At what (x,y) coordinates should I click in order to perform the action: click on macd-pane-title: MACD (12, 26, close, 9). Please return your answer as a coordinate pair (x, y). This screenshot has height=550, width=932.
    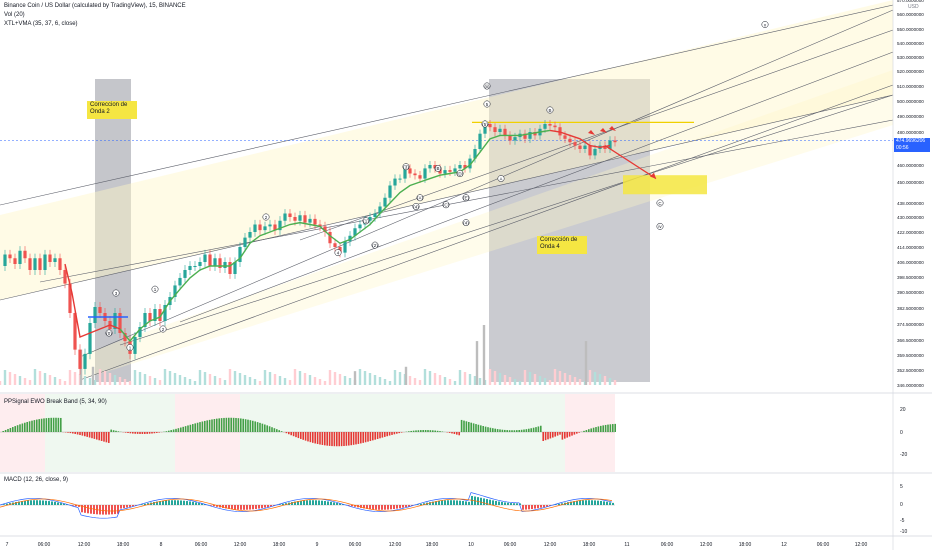
    Looking at the image, I should click on (36, 480).